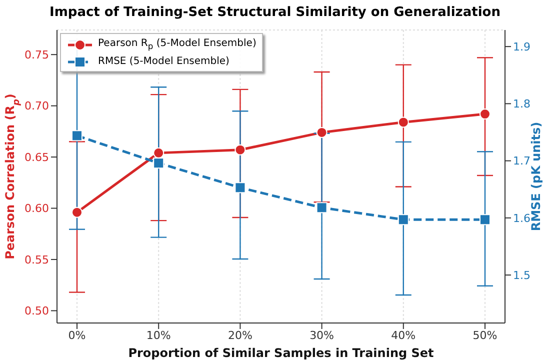  I want to click on legend-label: Pearson R$_{p}$ (5-Model Ensemble), so click(177, 45).